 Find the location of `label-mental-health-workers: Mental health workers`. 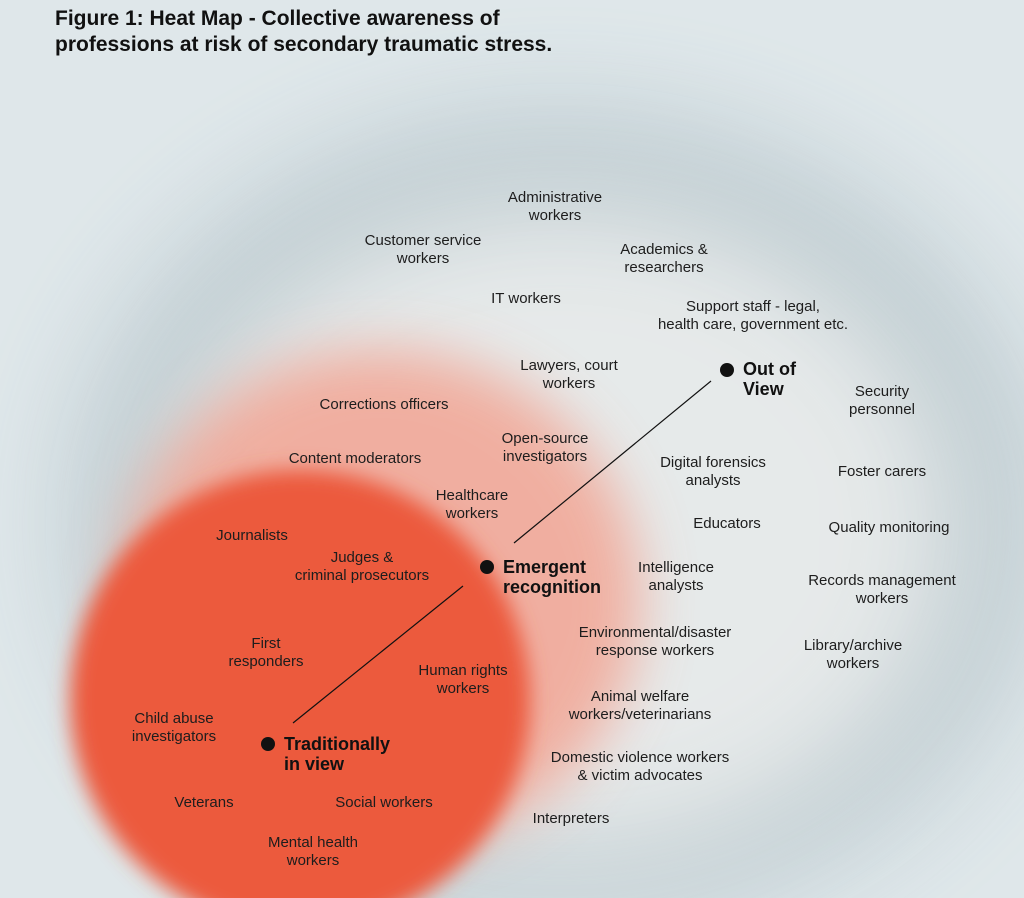

label-mental-health-workers: Mental health workers is located at coordinates (313, 852).